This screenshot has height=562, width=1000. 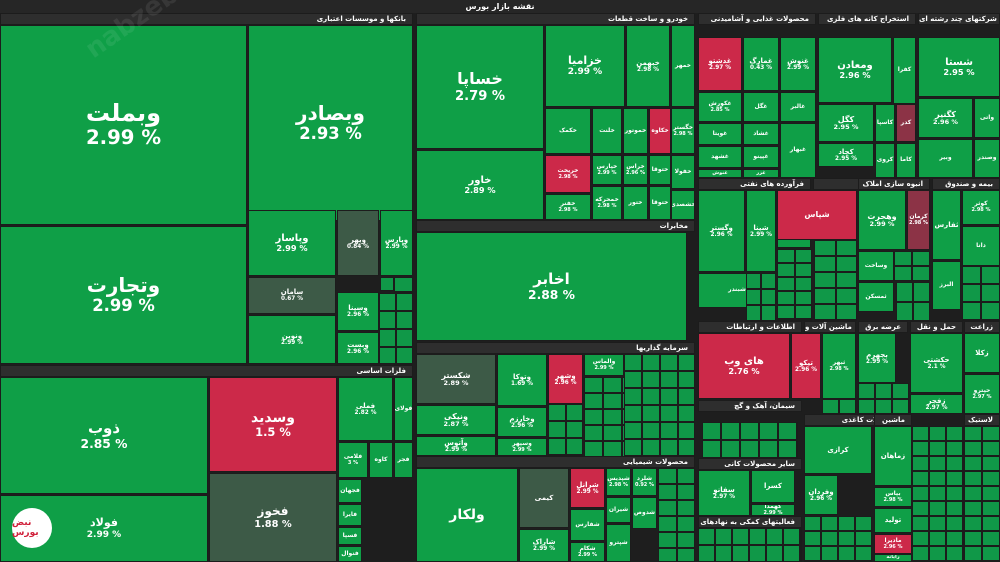 What do you see at coordinates (982, 327) in the screenshot?
I see `group-header: زراعت` at bounding box center [982, 327].